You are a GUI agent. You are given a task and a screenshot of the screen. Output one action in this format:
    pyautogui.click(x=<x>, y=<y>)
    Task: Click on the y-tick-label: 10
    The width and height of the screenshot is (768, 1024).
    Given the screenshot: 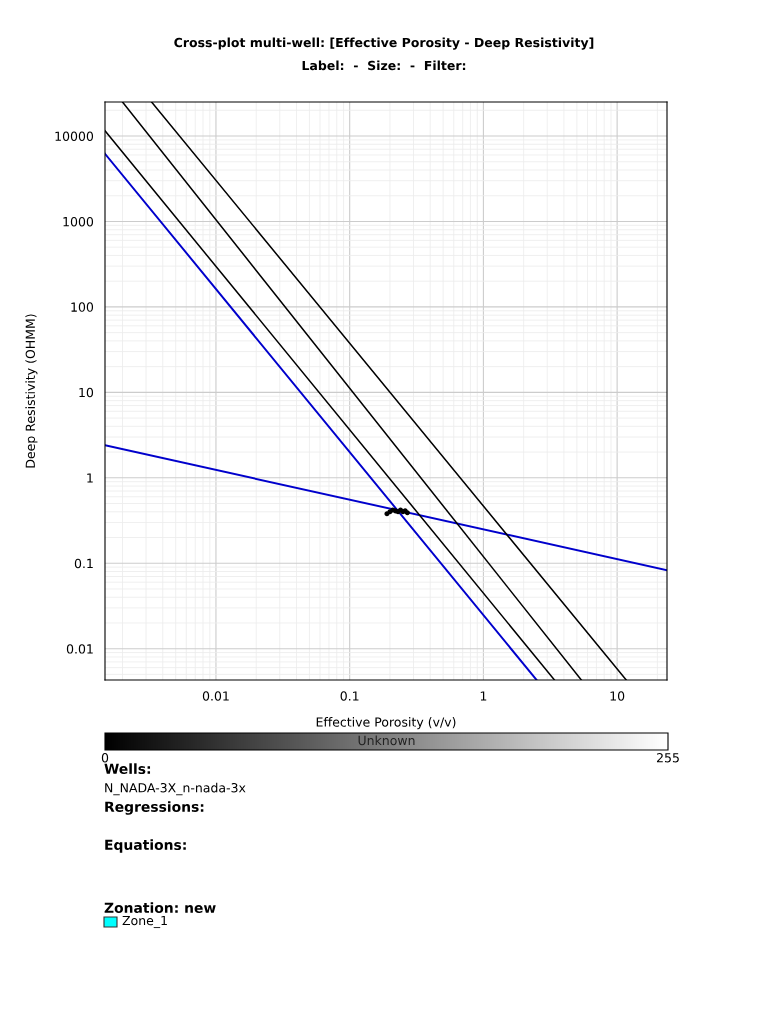 What is the action you would take?
    pyautogui.click(x=86, y=392)
    